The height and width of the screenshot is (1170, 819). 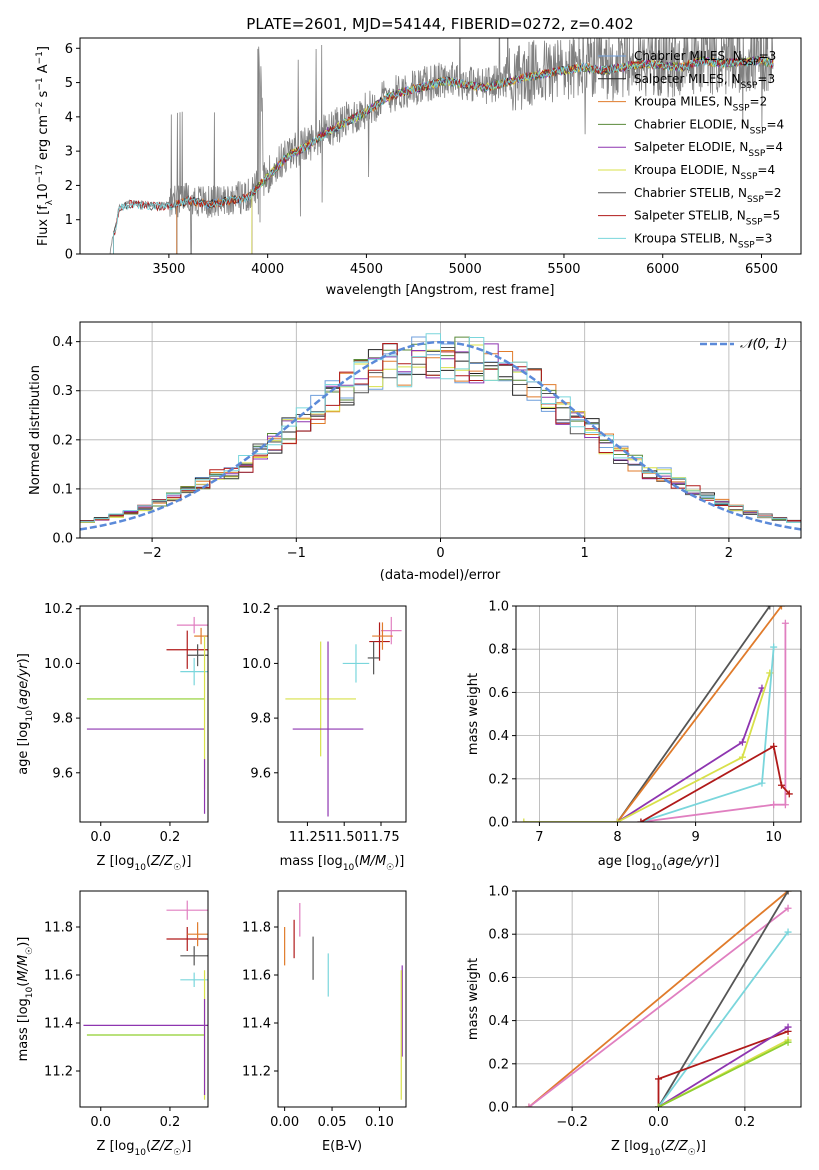 I want to click on x-tick-label: 7, so click(x=539, y=837).